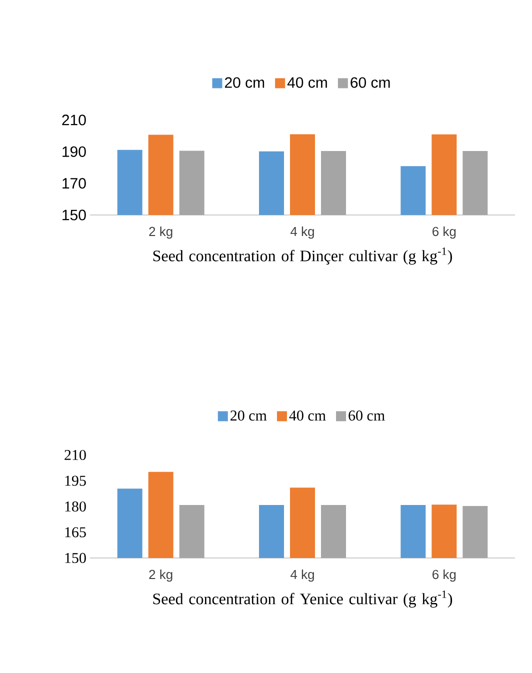 The width and height of the screenshot is (532, 673). Describe the element at coordinates (302, 256) in the screenshot. I see `x-axis-title: Seed concentration of Dinçer cultivar (g kg$^{-1}$)` at that location.